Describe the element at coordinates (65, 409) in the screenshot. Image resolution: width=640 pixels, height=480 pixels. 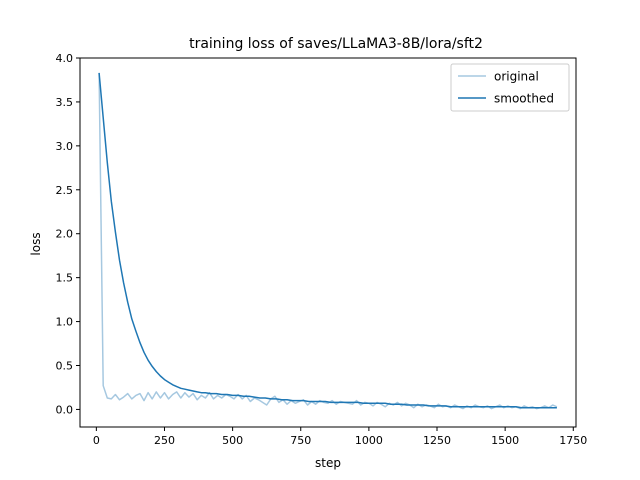
I see `y-tick-label: 0.0` at that location.